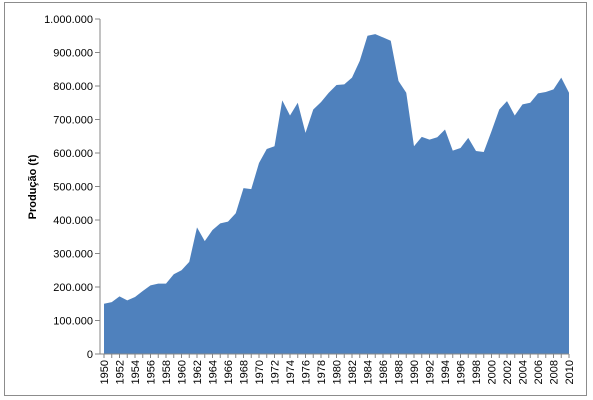  What do you see at coordinates (73, 87) in the screenshot?
I see `y-tick-label: 800.000` at bounding box center [73, 87].